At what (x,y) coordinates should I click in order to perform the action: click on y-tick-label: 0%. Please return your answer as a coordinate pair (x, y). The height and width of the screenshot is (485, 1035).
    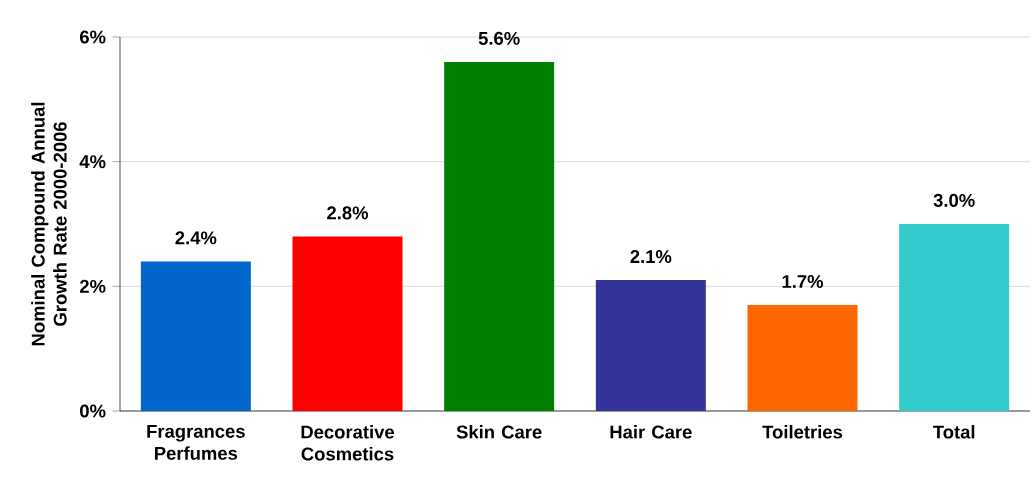
    Looking at the image, I should click on (93, 411).